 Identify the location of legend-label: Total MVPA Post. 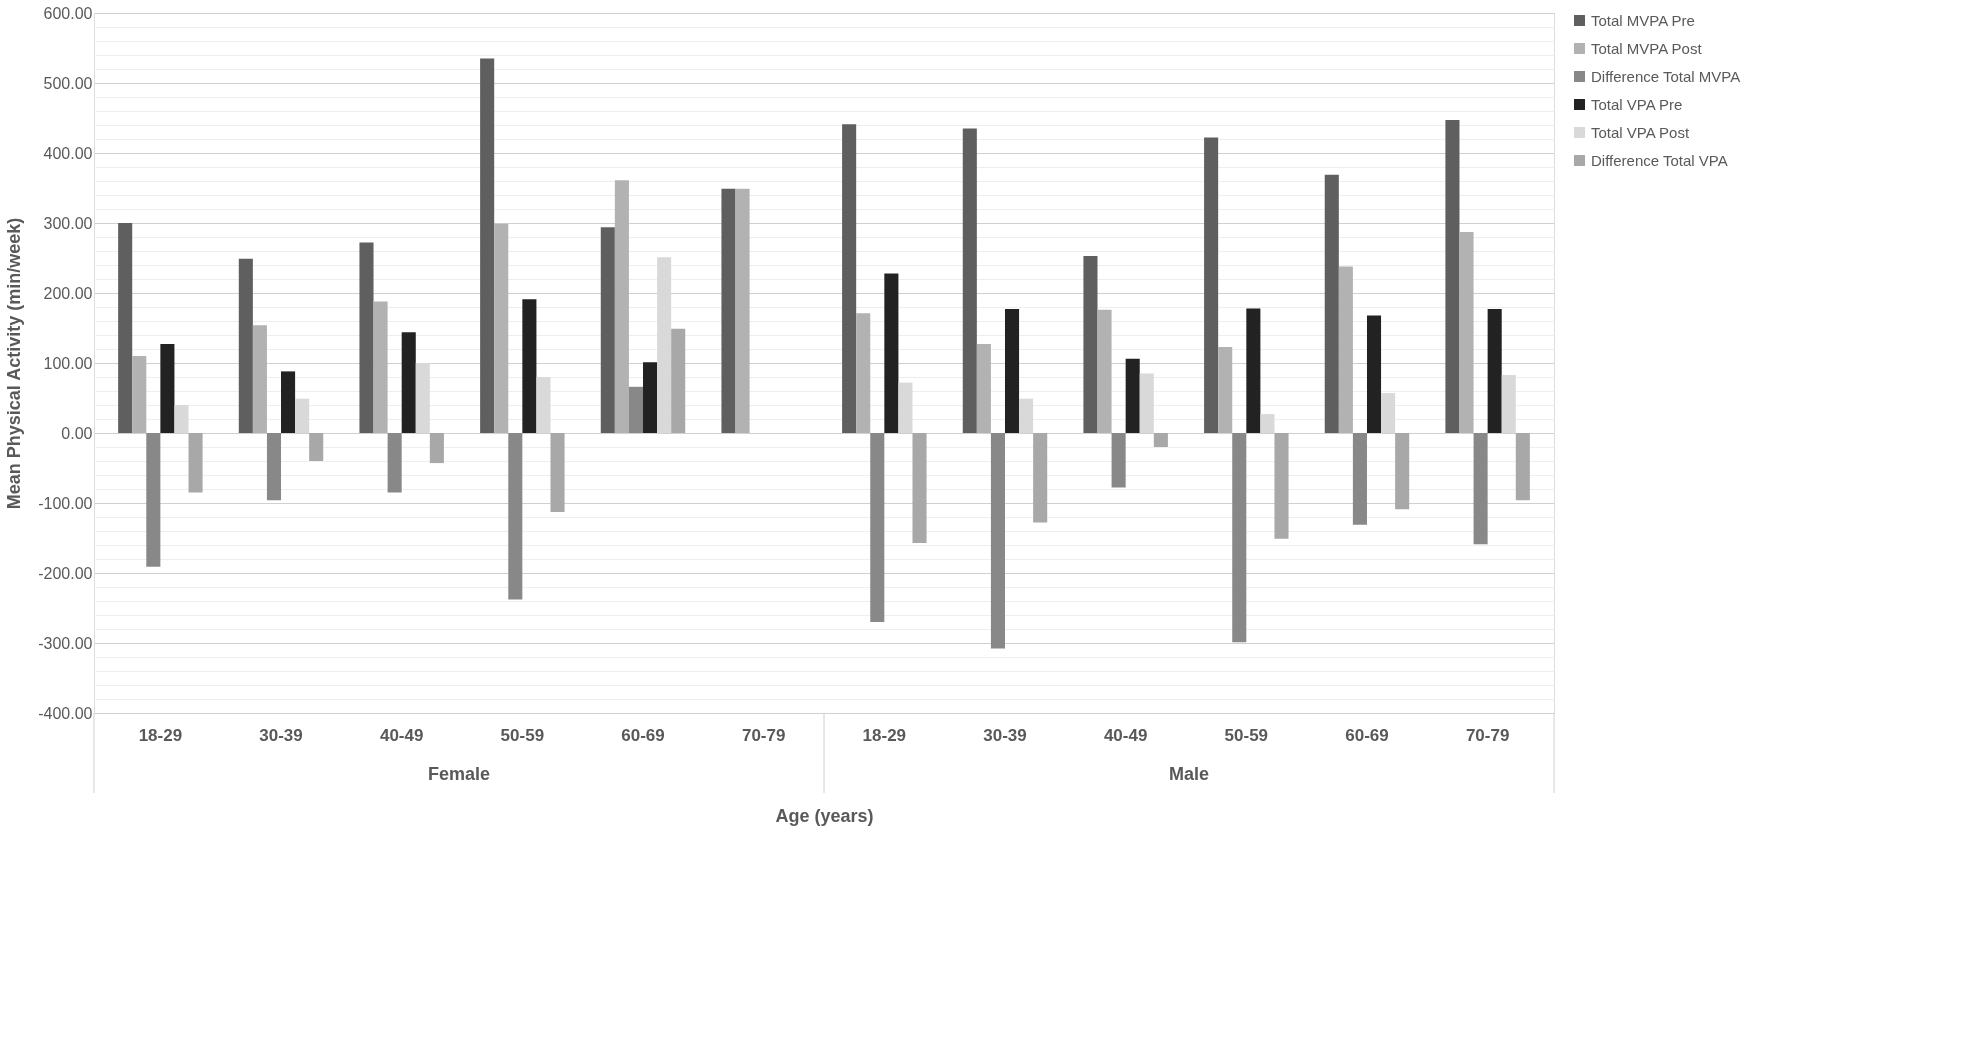
(1647, 48).